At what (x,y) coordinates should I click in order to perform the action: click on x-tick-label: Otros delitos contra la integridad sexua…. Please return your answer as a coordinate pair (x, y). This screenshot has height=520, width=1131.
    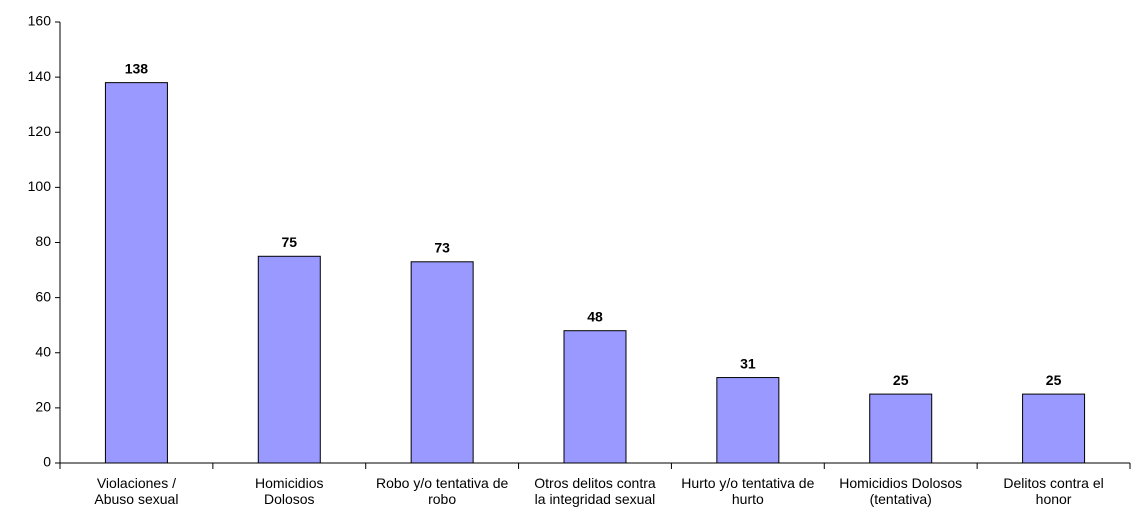
    Looking at the image, I should click on (595, 491).